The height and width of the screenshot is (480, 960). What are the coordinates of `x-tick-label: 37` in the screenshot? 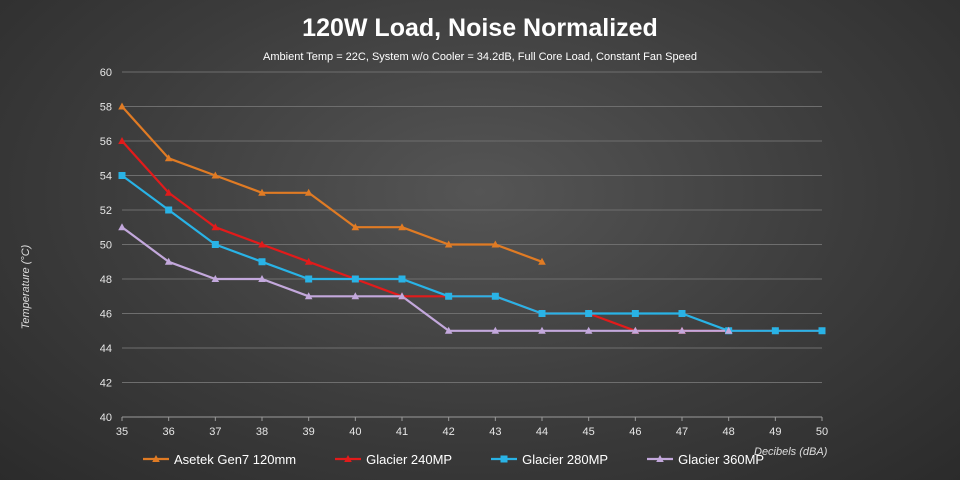 It's located at (215, 432).